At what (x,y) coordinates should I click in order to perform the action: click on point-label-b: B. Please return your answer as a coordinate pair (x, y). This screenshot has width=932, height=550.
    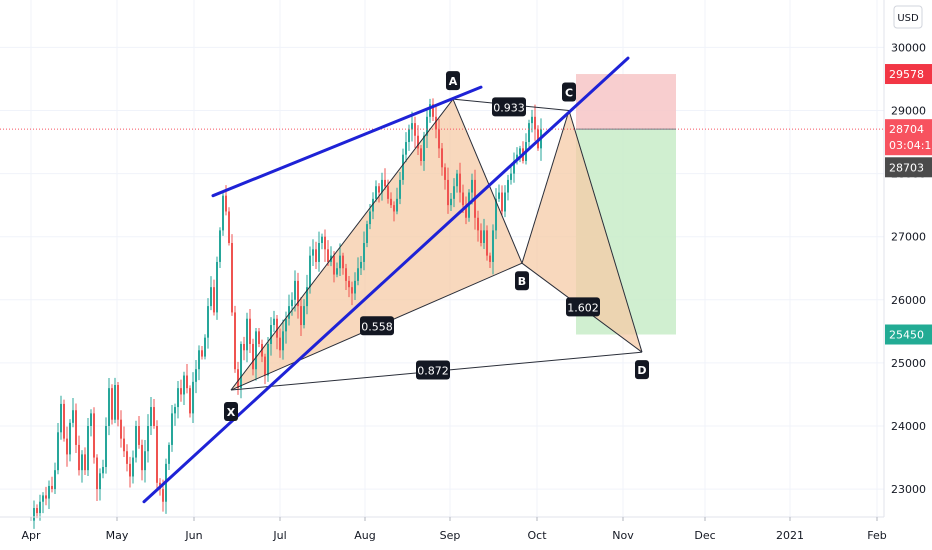
    Looking at the image, I should click on (522, 281).